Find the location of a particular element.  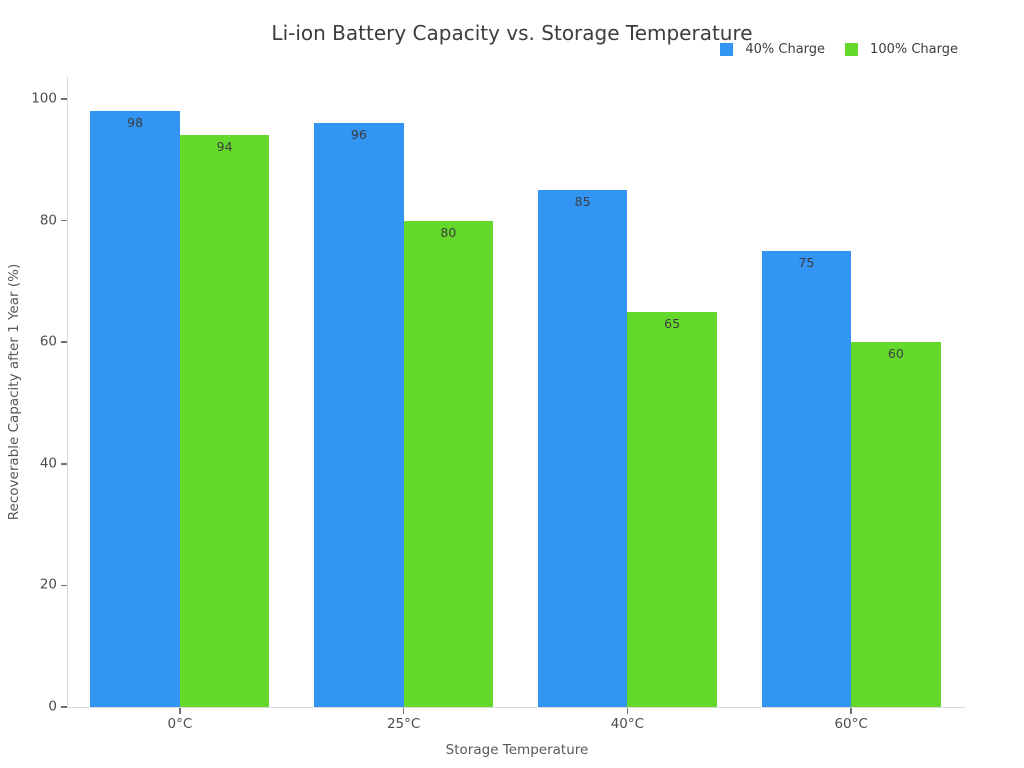

bar-value-label: 94 is located at coordinates (224, 147).